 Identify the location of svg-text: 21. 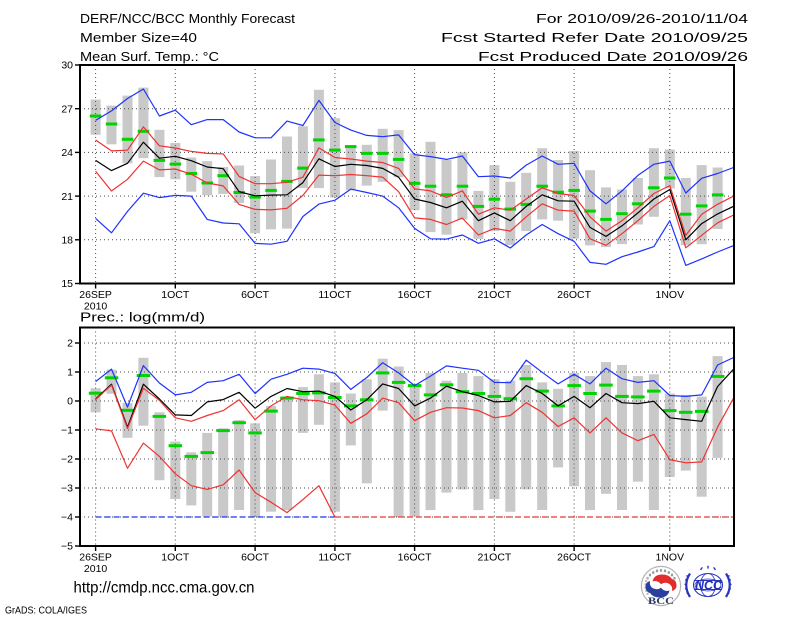
(67, 197).